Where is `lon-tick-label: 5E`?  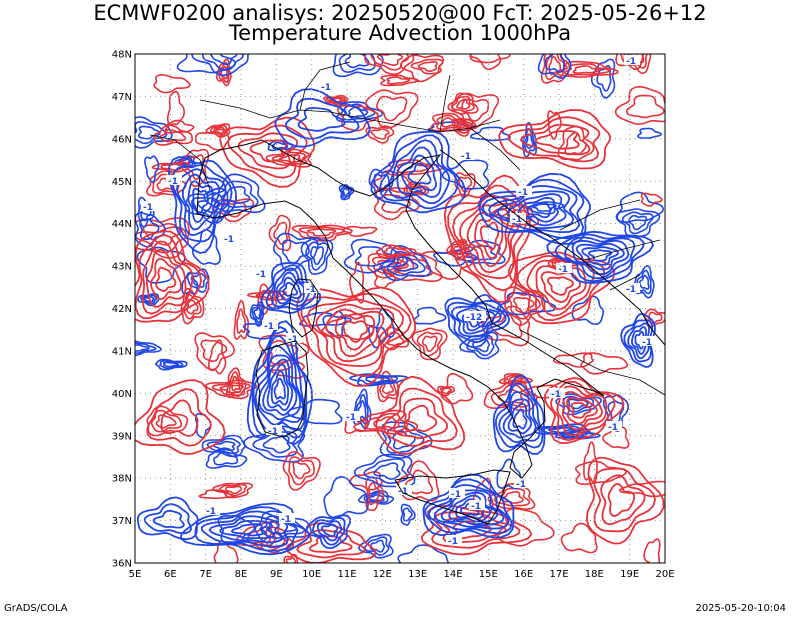 lon-tick-label: 5E is located at coordinates (135, 574).